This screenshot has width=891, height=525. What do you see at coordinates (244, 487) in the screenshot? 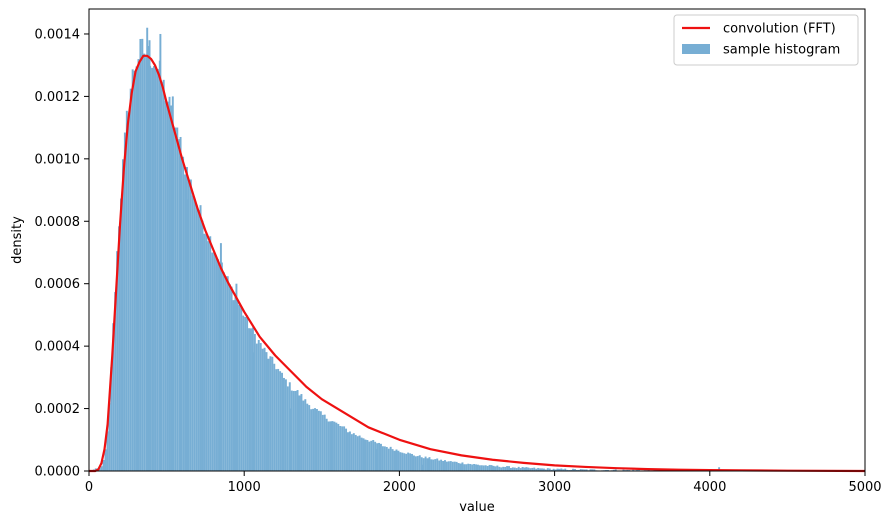
I see `x-tick-label: 1000` at bounding box center [244, 487].